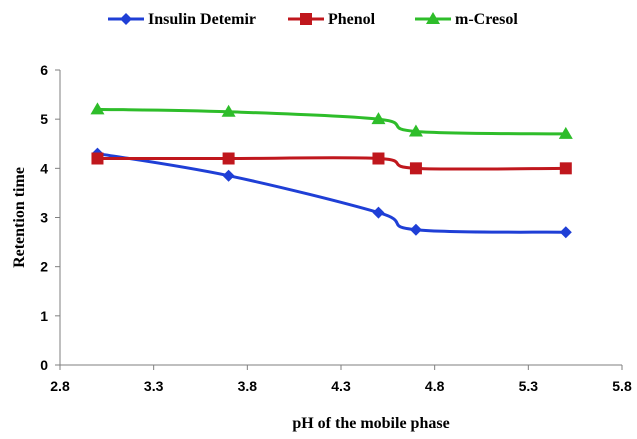 Image resolution: width=637 pixels, height=439 pixels. What do you see at coordinates (44, 168) in the screenshot?
I see `y-tick-label: 4` at bounding box center [44, 168].